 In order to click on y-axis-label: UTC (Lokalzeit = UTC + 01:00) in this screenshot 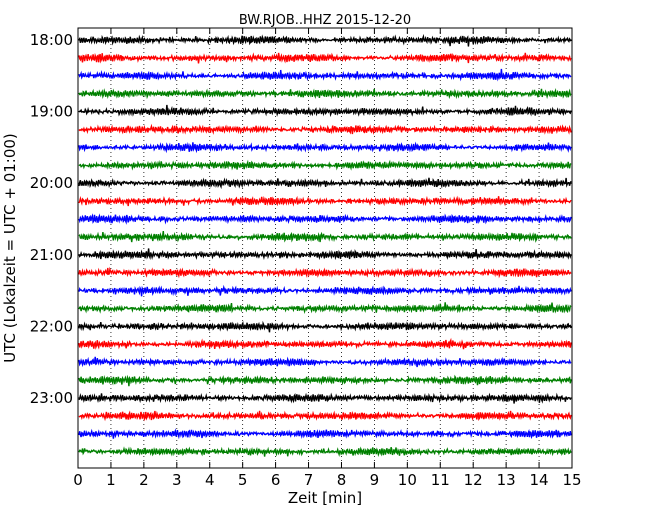, I will do `click(10, 248)`.